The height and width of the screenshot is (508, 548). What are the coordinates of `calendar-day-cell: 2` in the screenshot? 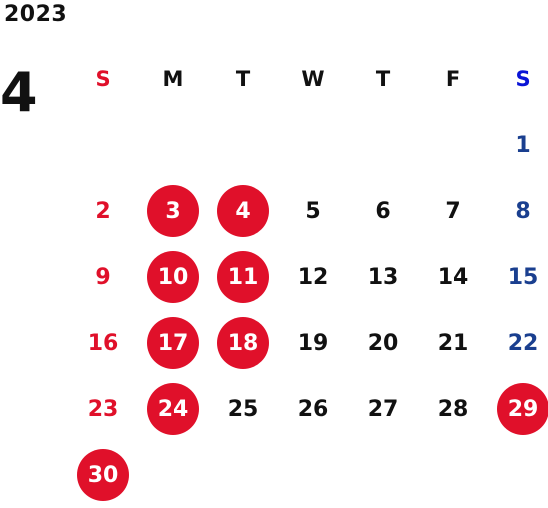 It's located at (103, 211).